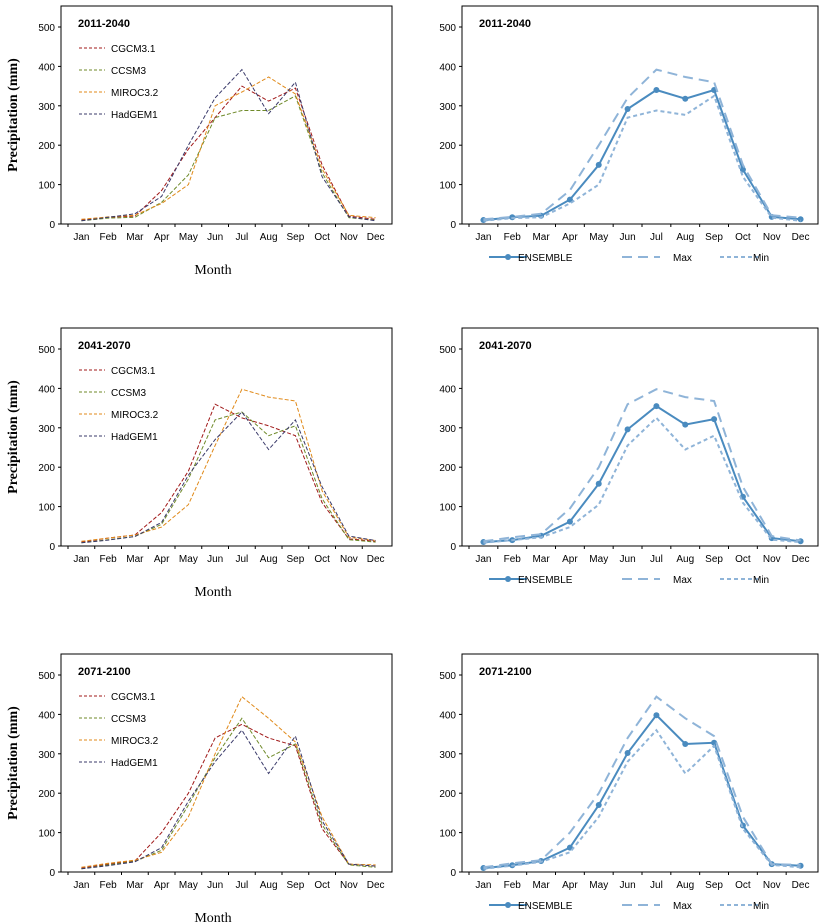 The width and height of the screenshot is (827, 924). What do you see at coordinates (46, 146) in the screenshot?
I see `y-tick-label: 200` at bounding box center [46, 146].